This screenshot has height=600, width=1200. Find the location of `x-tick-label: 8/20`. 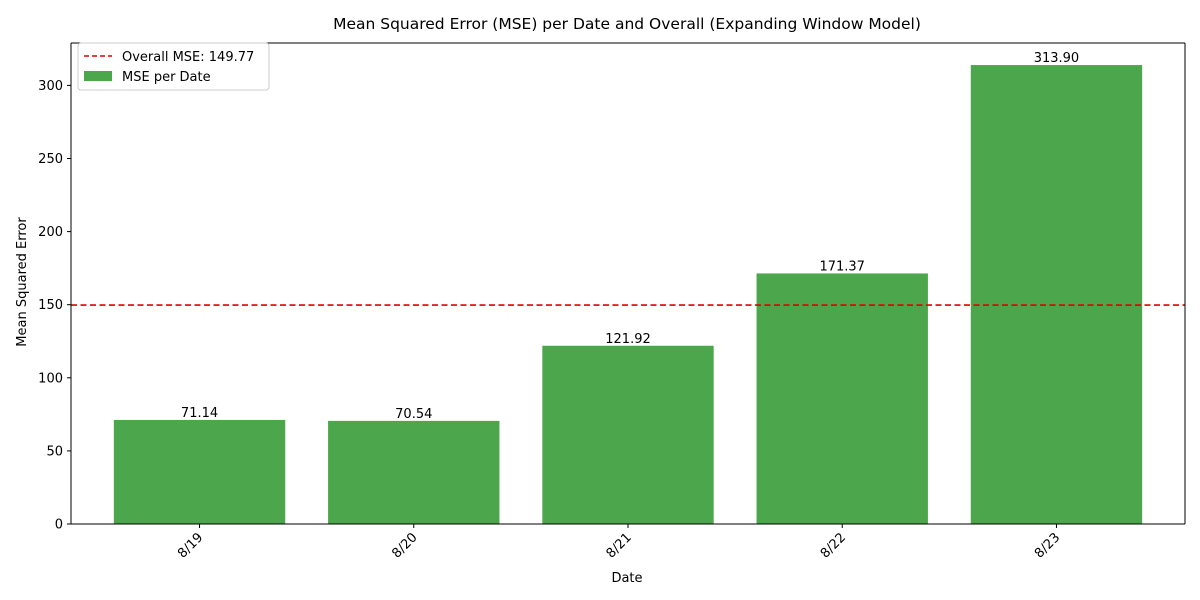

x-tick-label: 8/20 is located at coordinates (404, 545).